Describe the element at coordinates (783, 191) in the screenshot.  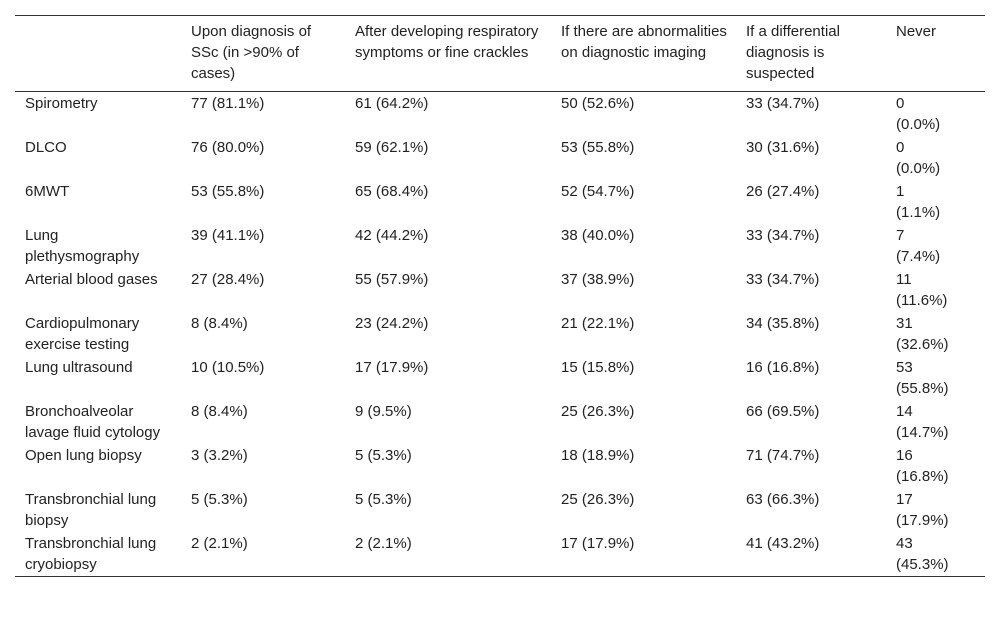
I see `table-cell: 26 (27.4%)` at that location.